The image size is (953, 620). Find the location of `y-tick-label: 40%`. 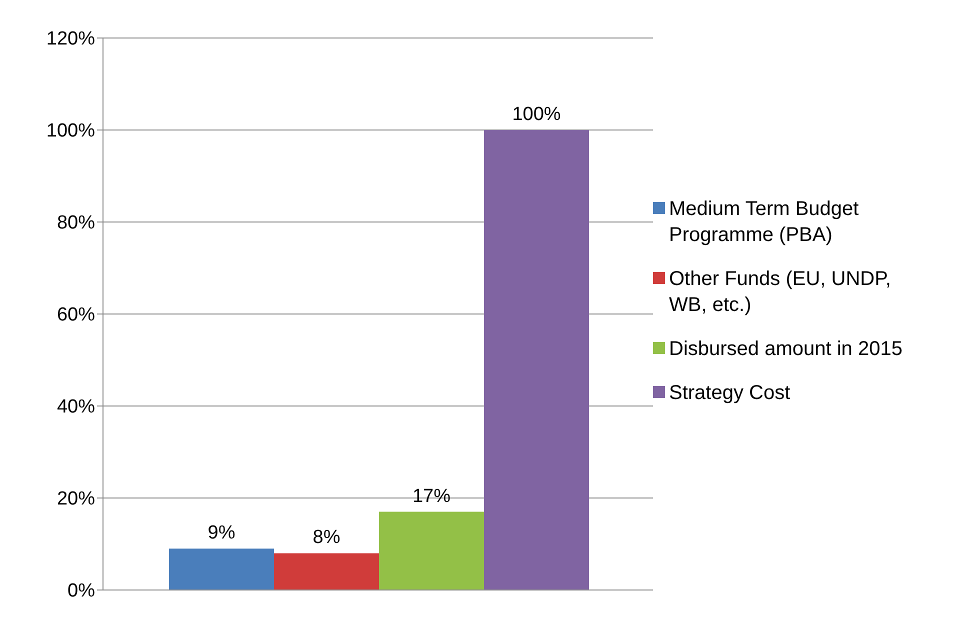

y-tick-label: 40% is located at coordinates (76, 407).